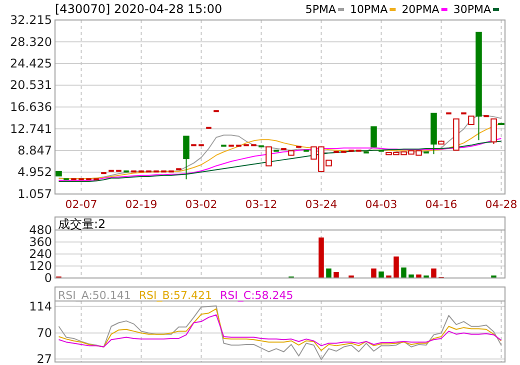  Describe the element at coordinates (31, 20) in the screenshot. I see `y-tick-label: 32.215` at that location.